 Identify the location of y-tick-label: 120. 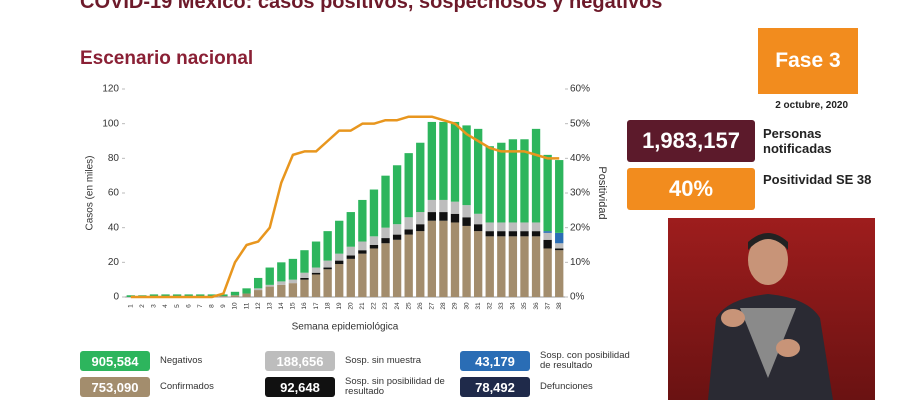
(110, 89).